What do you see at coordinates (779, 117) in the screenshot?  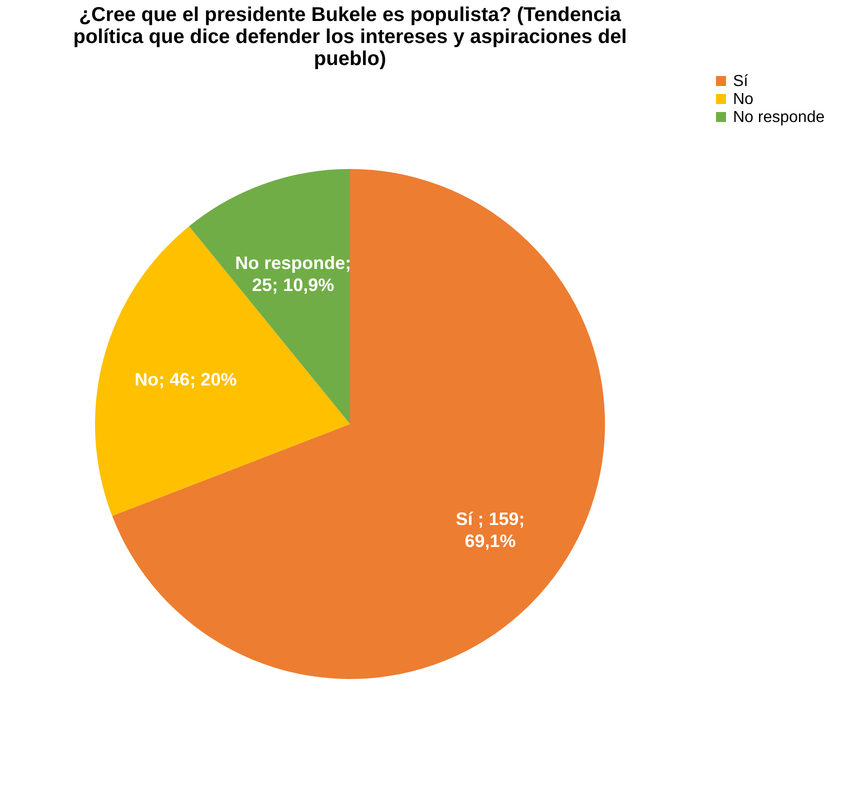 I see `legend-label: No responde` at bounding box center [779, 117].